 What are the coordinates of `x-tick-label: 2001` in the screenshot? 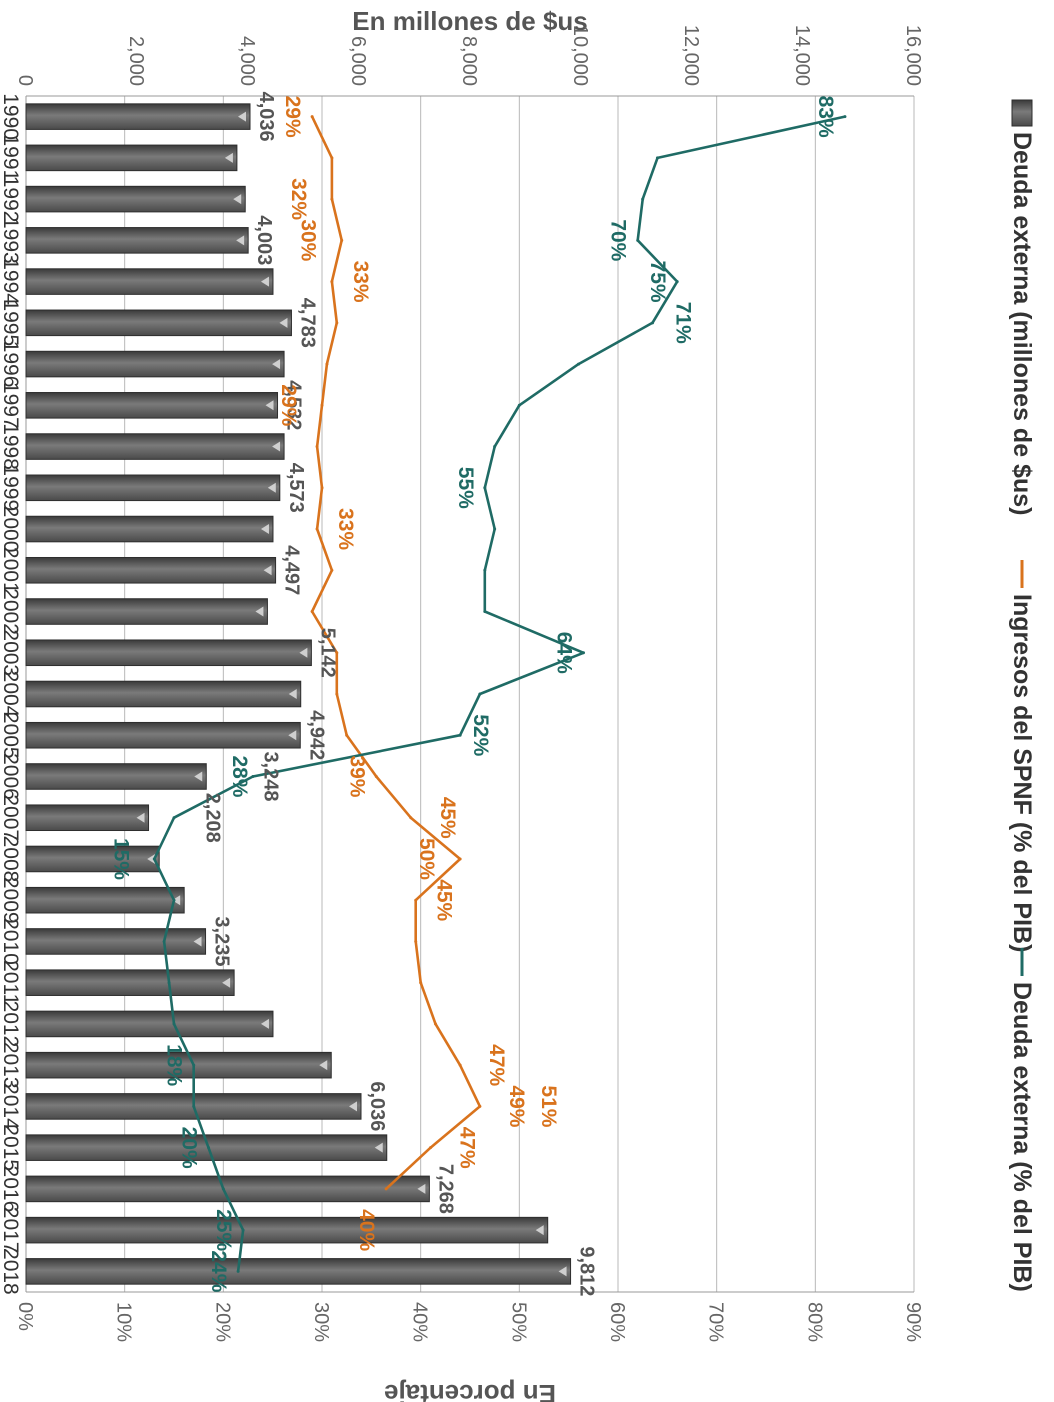 It's located at (11, 570).